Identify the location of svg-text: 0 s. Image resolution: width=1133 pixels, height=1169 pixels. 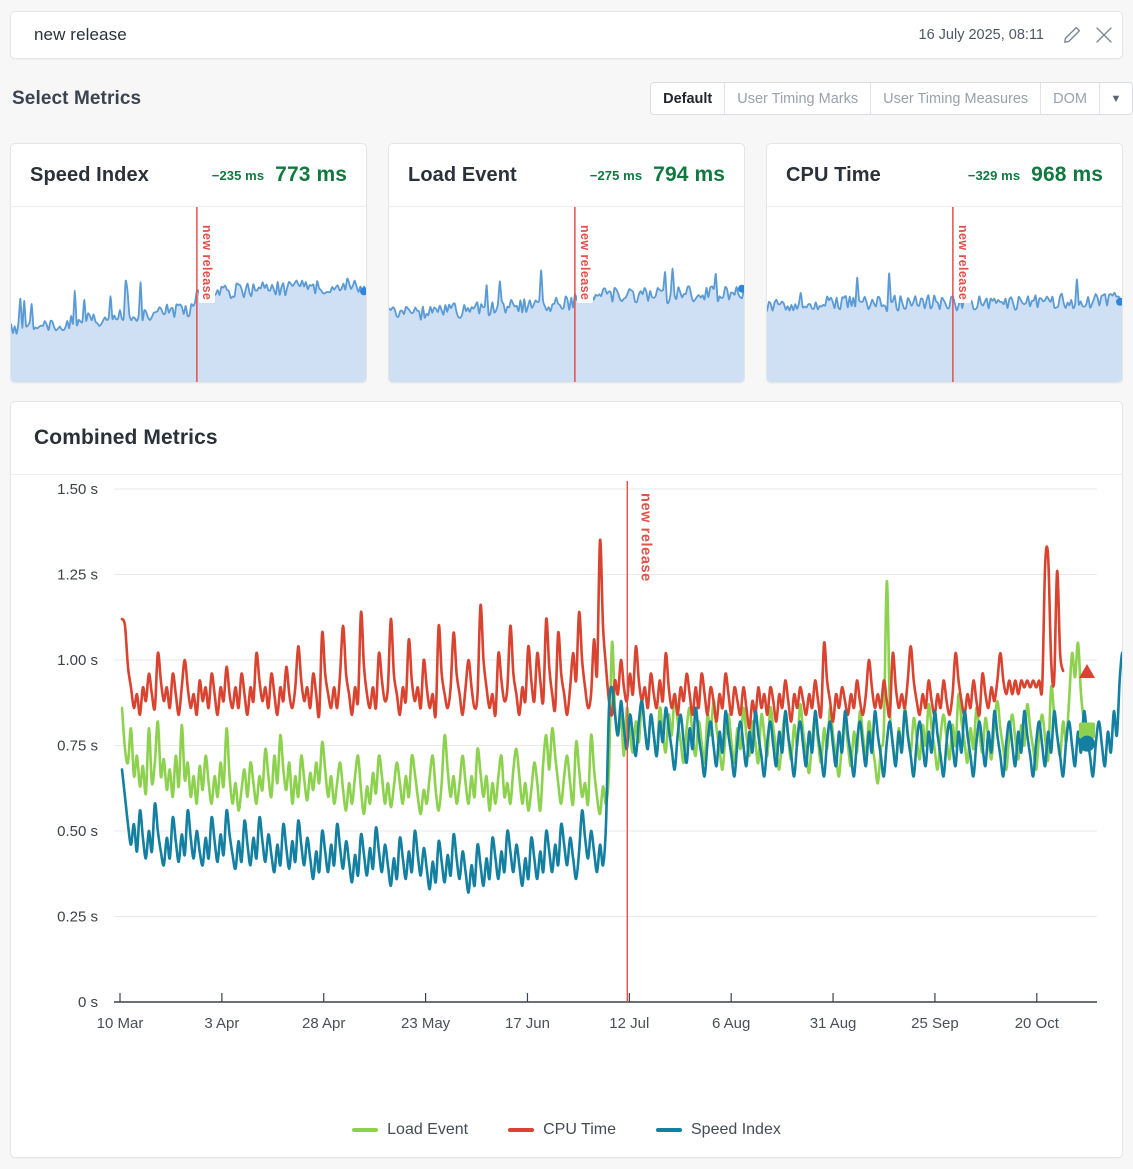
(88, 1002).